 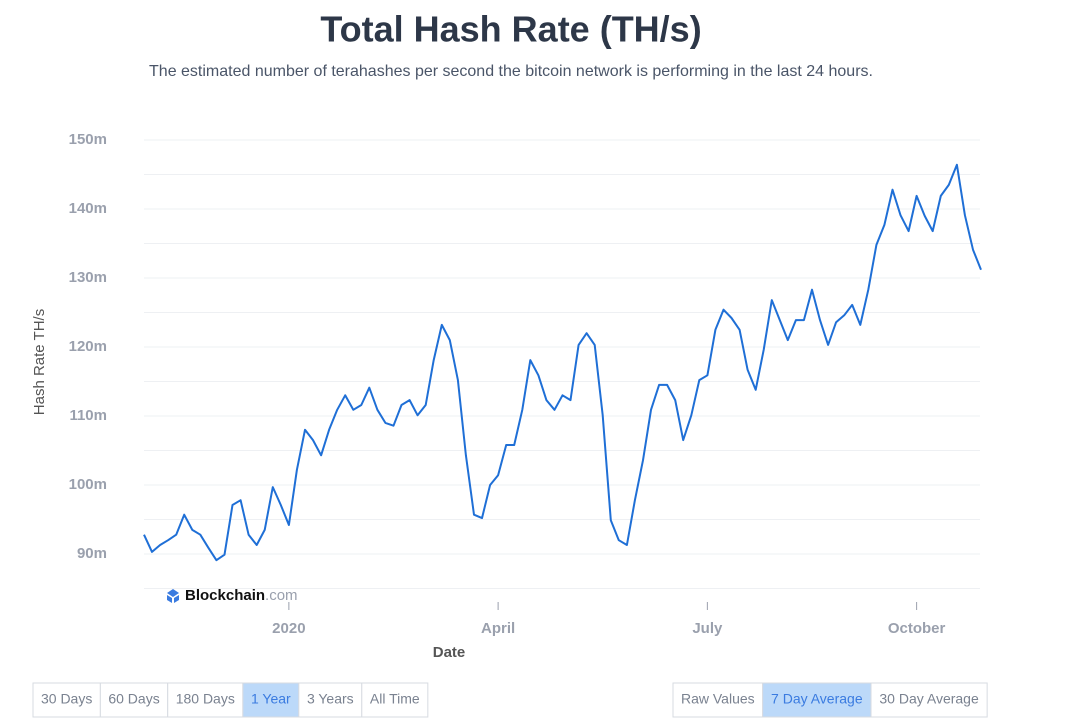 What do you see at coordinates (917, 628) in the screenshot?
I see `x-tick-label: October` at bounding box center [917, 628].